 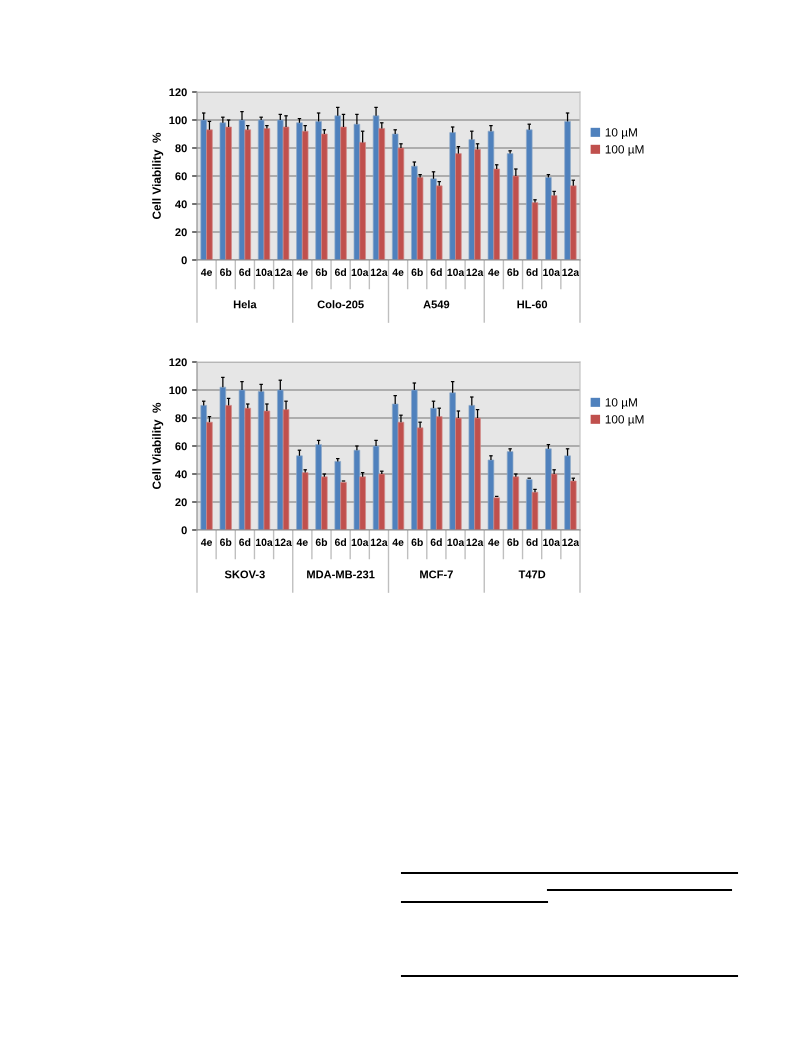 I want to click on text: MCF-7, so click(x=436, y=574).